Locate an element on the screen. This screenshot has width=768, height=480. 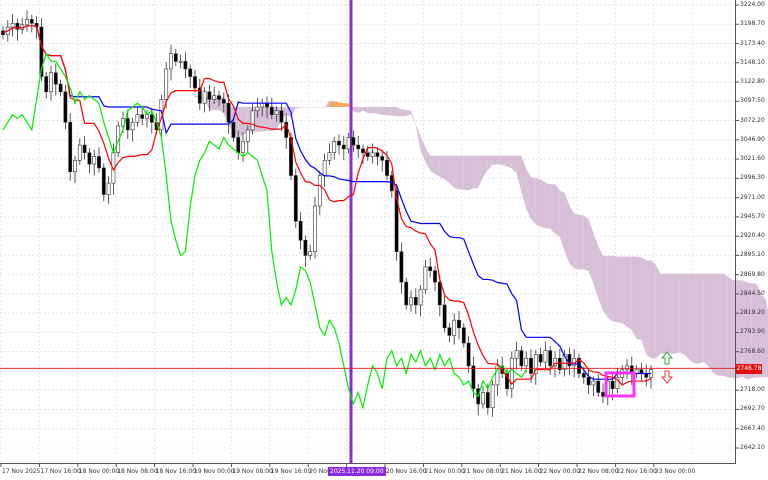
y-tick-label: 3097.50 is located at coordinates (752, 101).